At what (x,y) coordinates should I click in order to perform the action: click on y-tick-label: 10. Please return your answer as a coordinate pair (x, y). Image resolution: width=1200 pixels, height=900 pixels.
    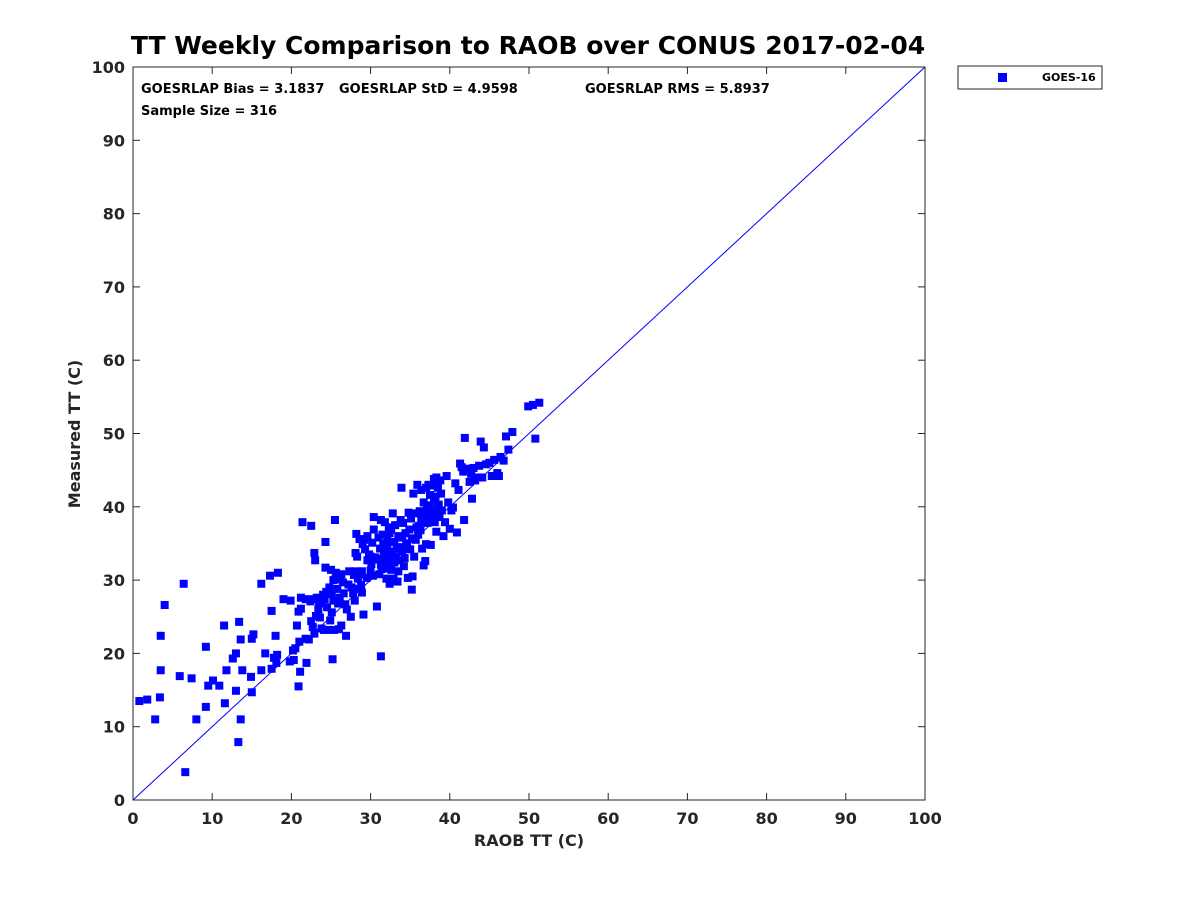
    Looking at the image, I should click on (114, 727).